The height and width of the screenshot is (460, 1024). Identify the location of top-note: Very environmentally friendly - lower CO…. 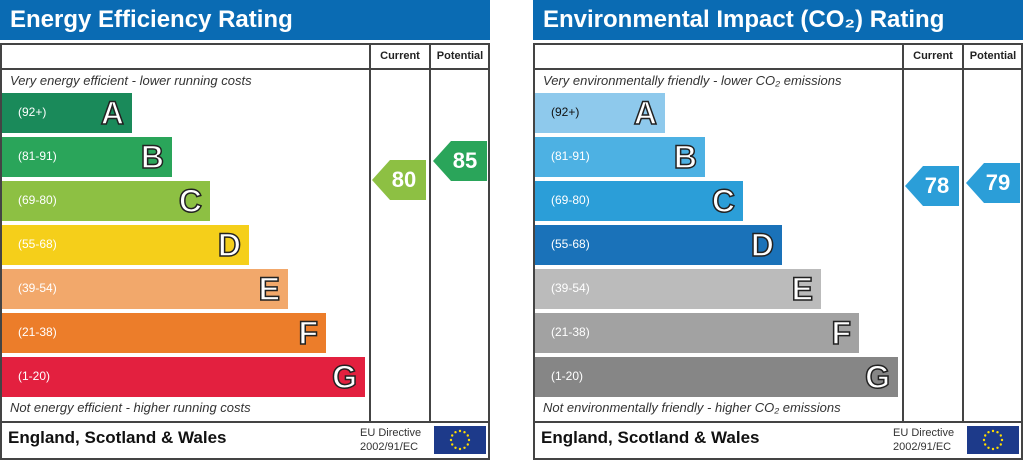
(692, 80).